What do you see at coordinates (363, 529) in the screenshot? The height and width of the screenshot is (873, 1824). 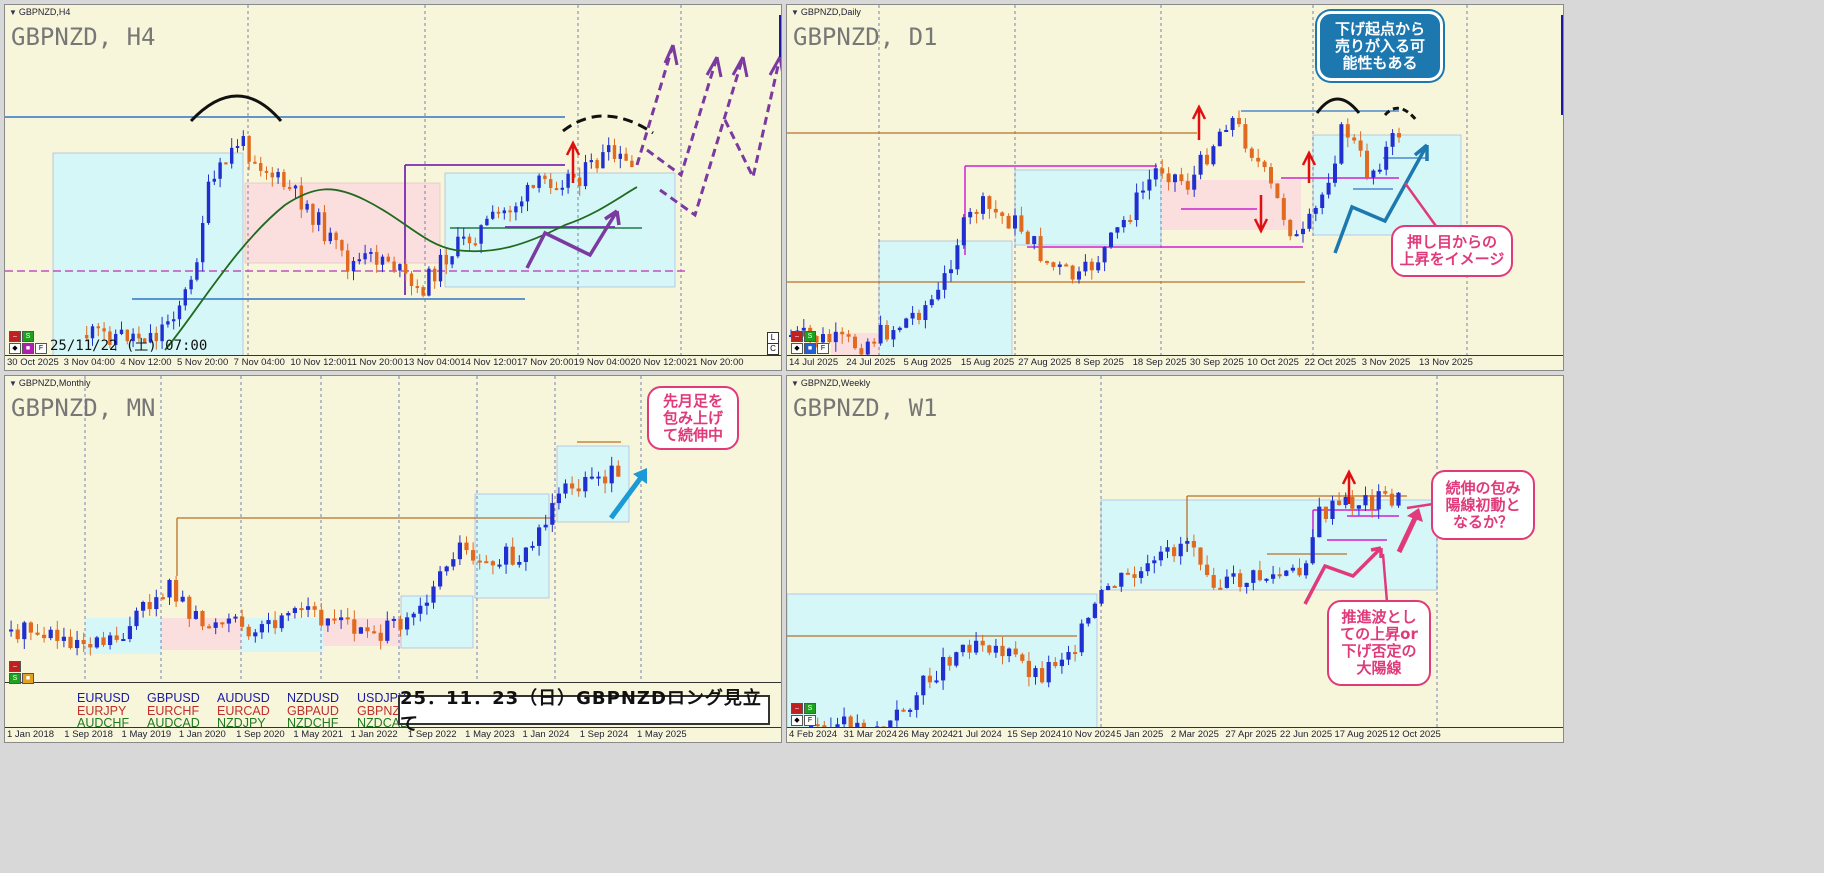 I see `mn-vgrid` at bounding box center [363, 529].